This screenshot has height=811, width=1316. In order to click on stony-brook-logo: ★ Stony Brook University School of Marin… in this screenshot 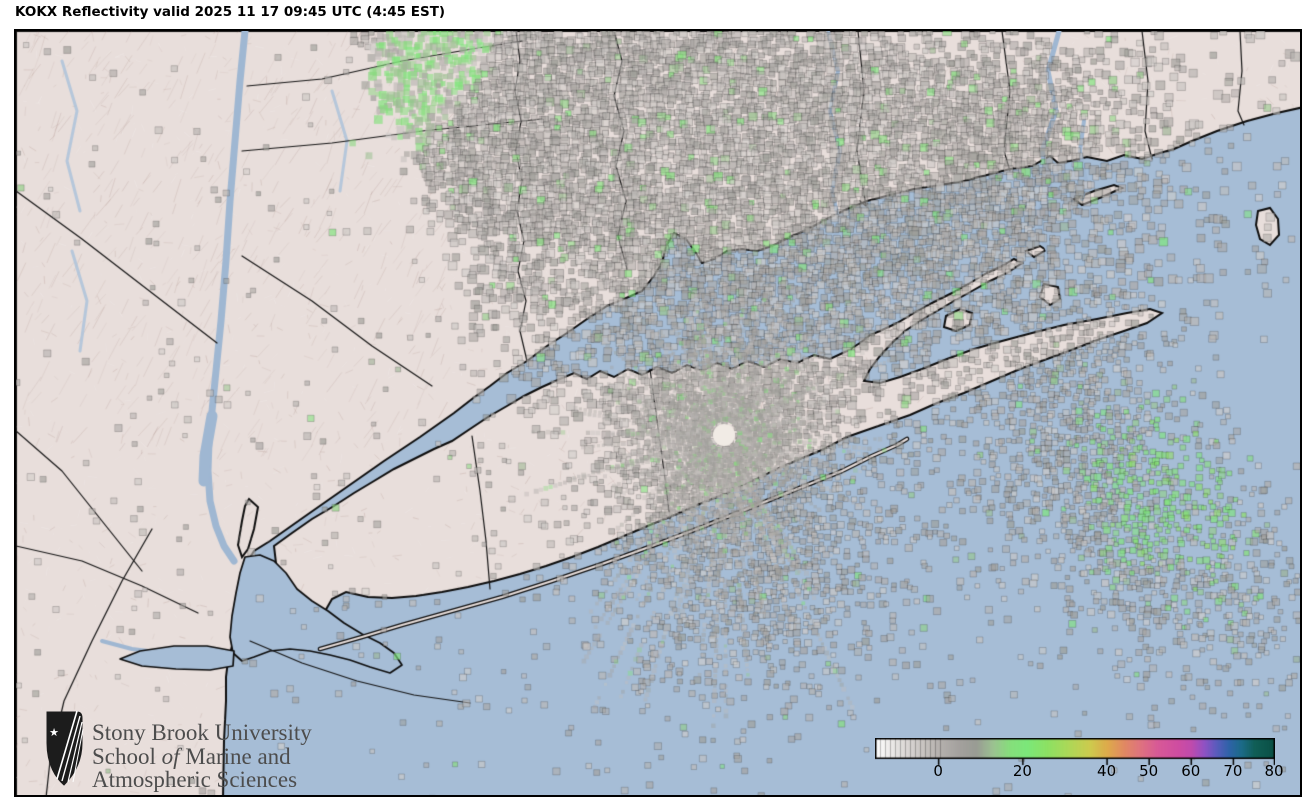, I will do `click(178, 750)`.